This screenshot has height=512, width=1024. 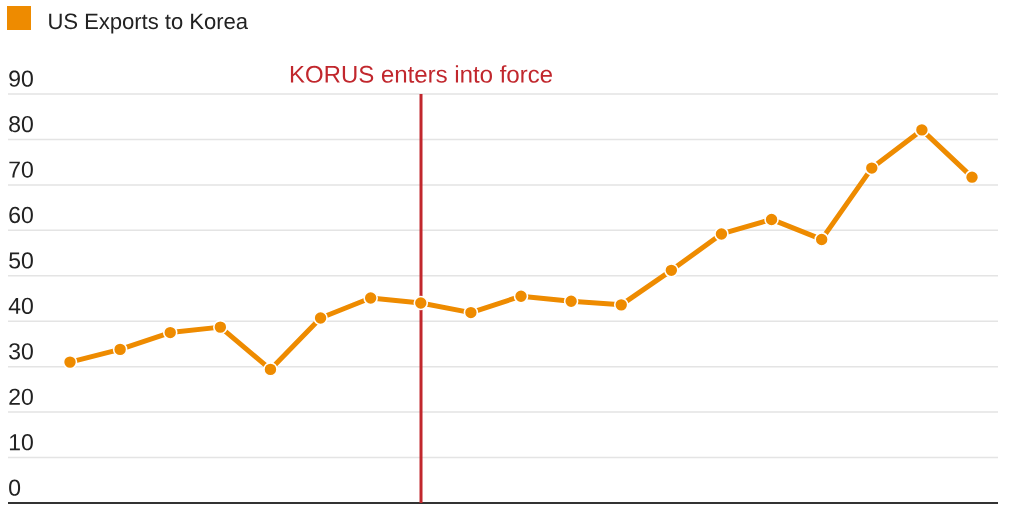 I want to click on text: KORUS enters into force, so click(x=421, y=74).